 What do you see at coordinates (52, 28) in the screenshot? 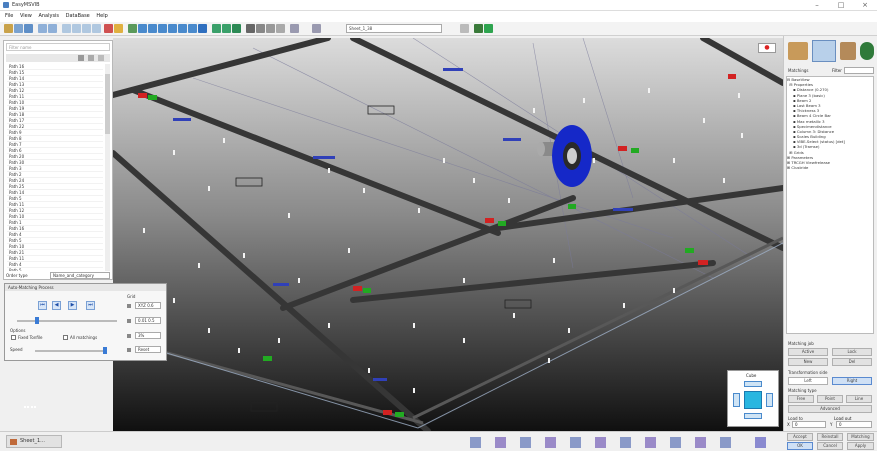
I see `redo-icon` at bounding box center [52, 28].